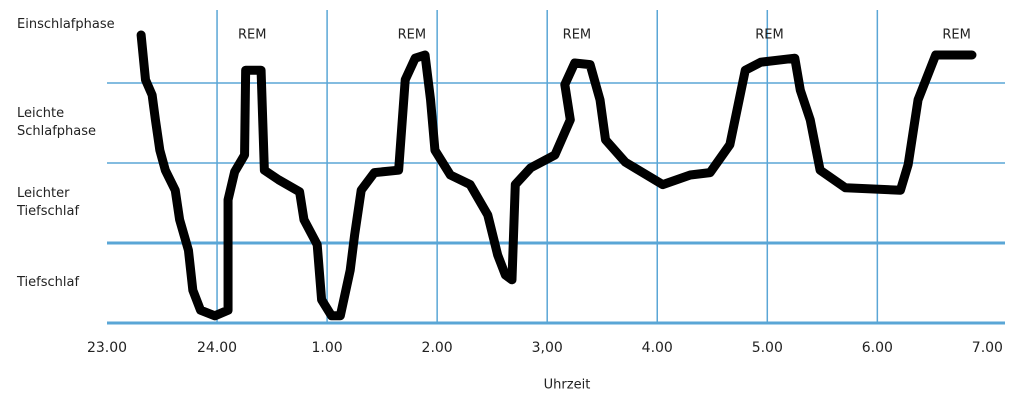 This screenshot has height=402, width=1019. What do you see at coordinates (327, 348) in the screenshot?
I see `x-tick-label: 1.00` at bounding box center [327, 348].